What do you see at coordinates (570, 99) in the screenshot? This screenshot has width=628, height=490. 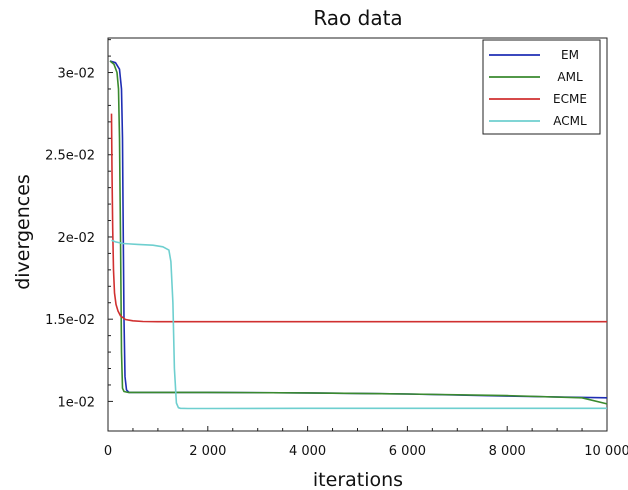 I see `legend-label-ecme: ECME` at bounding box center [570, 99].